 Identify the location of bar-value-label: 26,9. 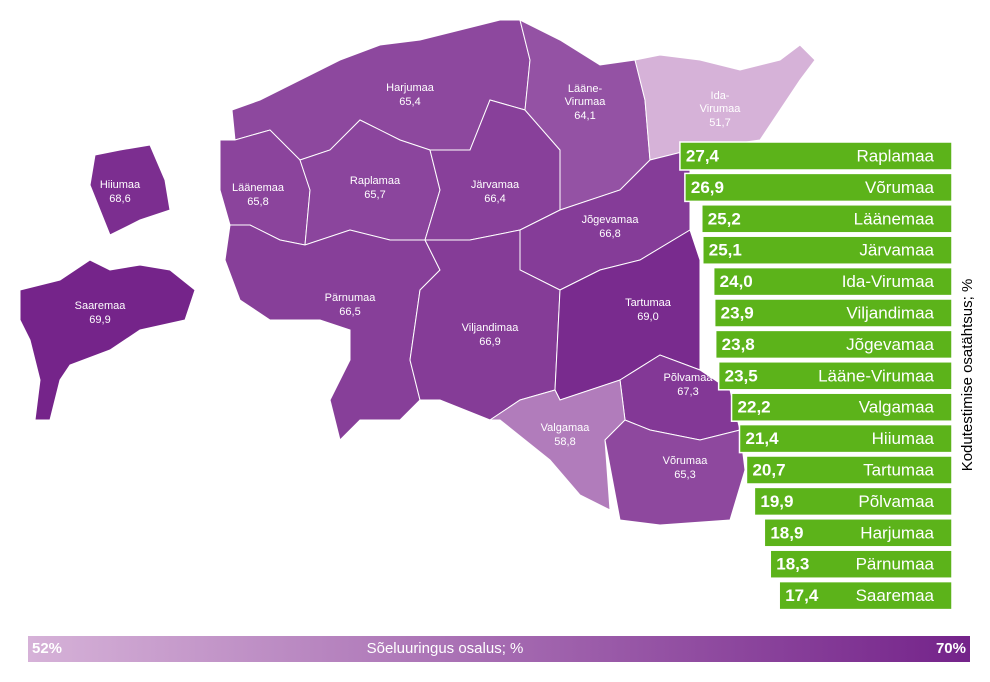
(707, 187).